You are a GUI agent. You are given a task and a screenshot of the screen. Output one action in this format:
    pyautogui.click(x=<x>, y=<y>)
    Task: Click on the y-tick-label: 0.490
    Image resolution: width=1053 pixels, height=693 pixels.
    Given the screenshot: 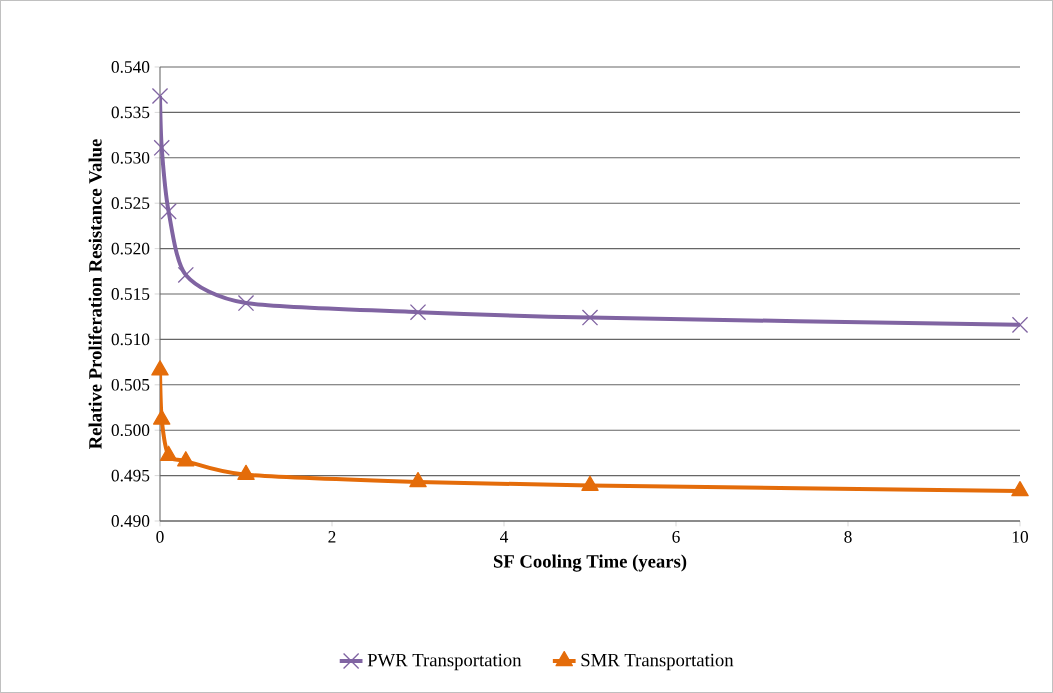 What is the action you would take?
    pyautogui.click(x=130, y=521)
    